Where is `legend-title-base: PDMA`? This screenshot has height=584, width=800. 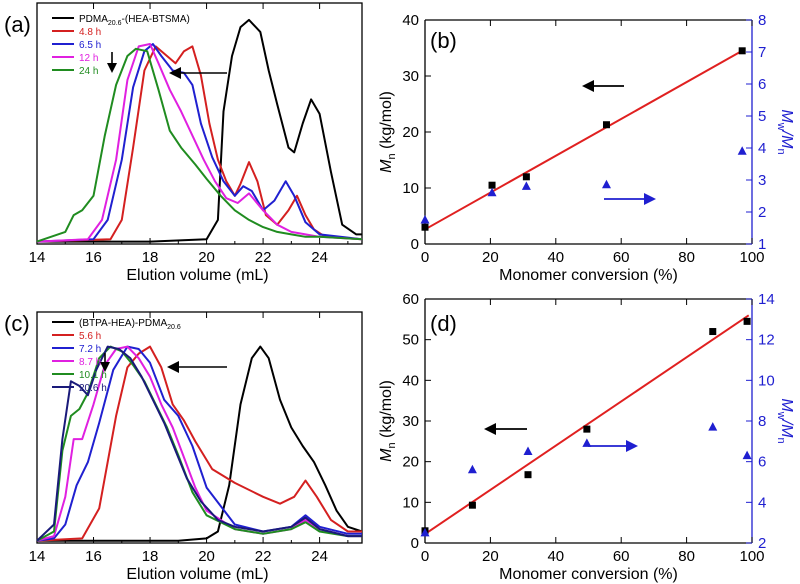
legend-title-base: PDMA is located at coordinates (93, 19).